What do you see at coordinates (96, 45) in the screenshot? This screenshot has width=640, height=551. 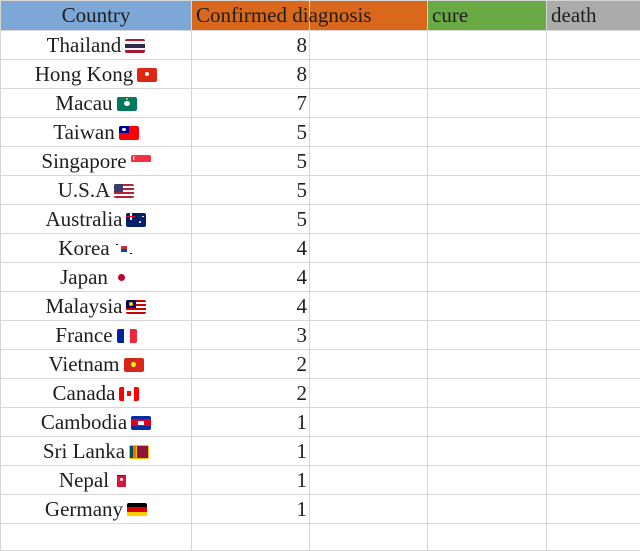 I see `country-cell: Thailand` at bounding box center [96, 45].